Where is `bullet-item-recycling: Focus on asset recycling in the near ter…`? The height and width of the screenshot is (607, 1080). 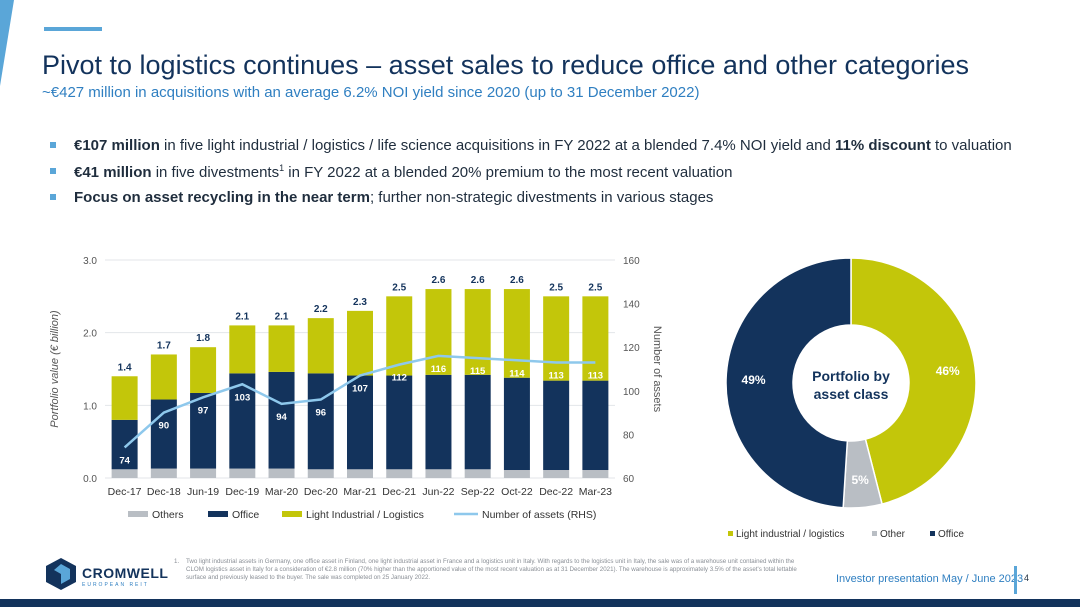 bullet-item-recycling: Focus on asset recycling in the near ter… is located at coordinates (531, 202).